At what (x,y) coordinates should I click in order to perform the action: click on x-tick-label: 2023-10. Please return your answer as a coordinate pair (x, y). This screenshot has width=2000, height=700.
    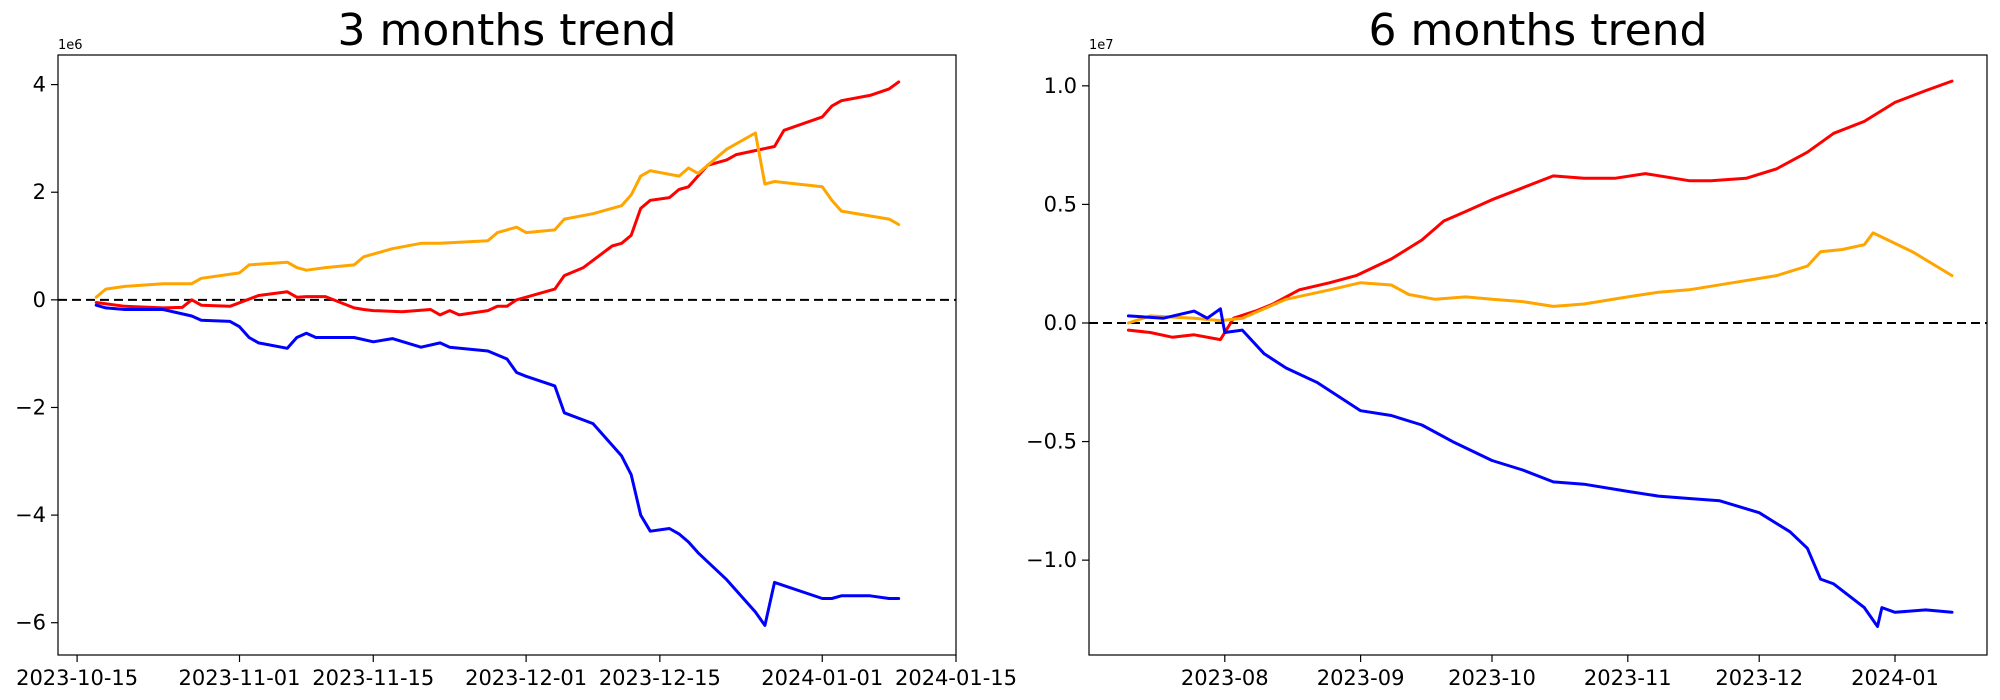
    Looking at the image, I should click on (1492, 678).